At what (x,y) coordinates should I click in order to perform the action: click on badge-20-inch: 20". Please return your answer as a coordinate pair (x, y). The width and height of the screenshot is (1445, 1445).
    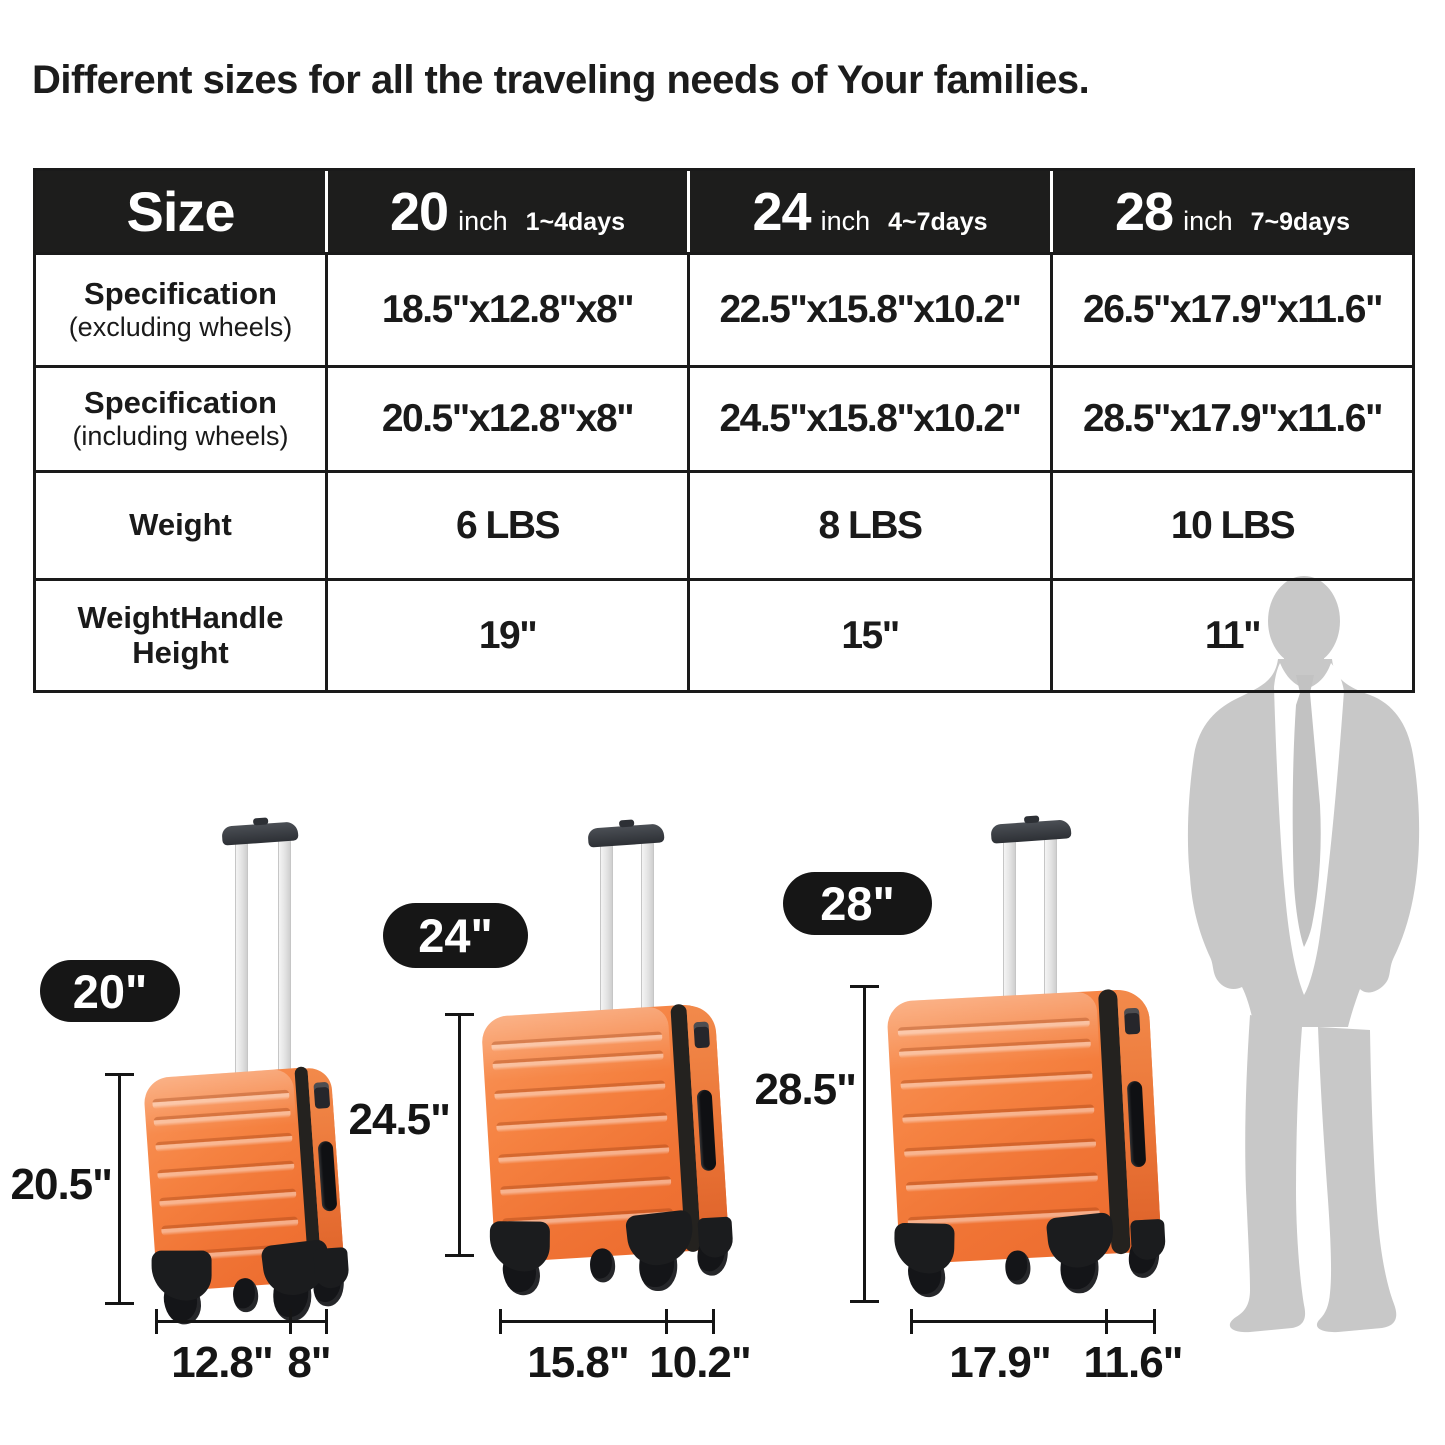
    Looking at the image, I should click on (110, 991).